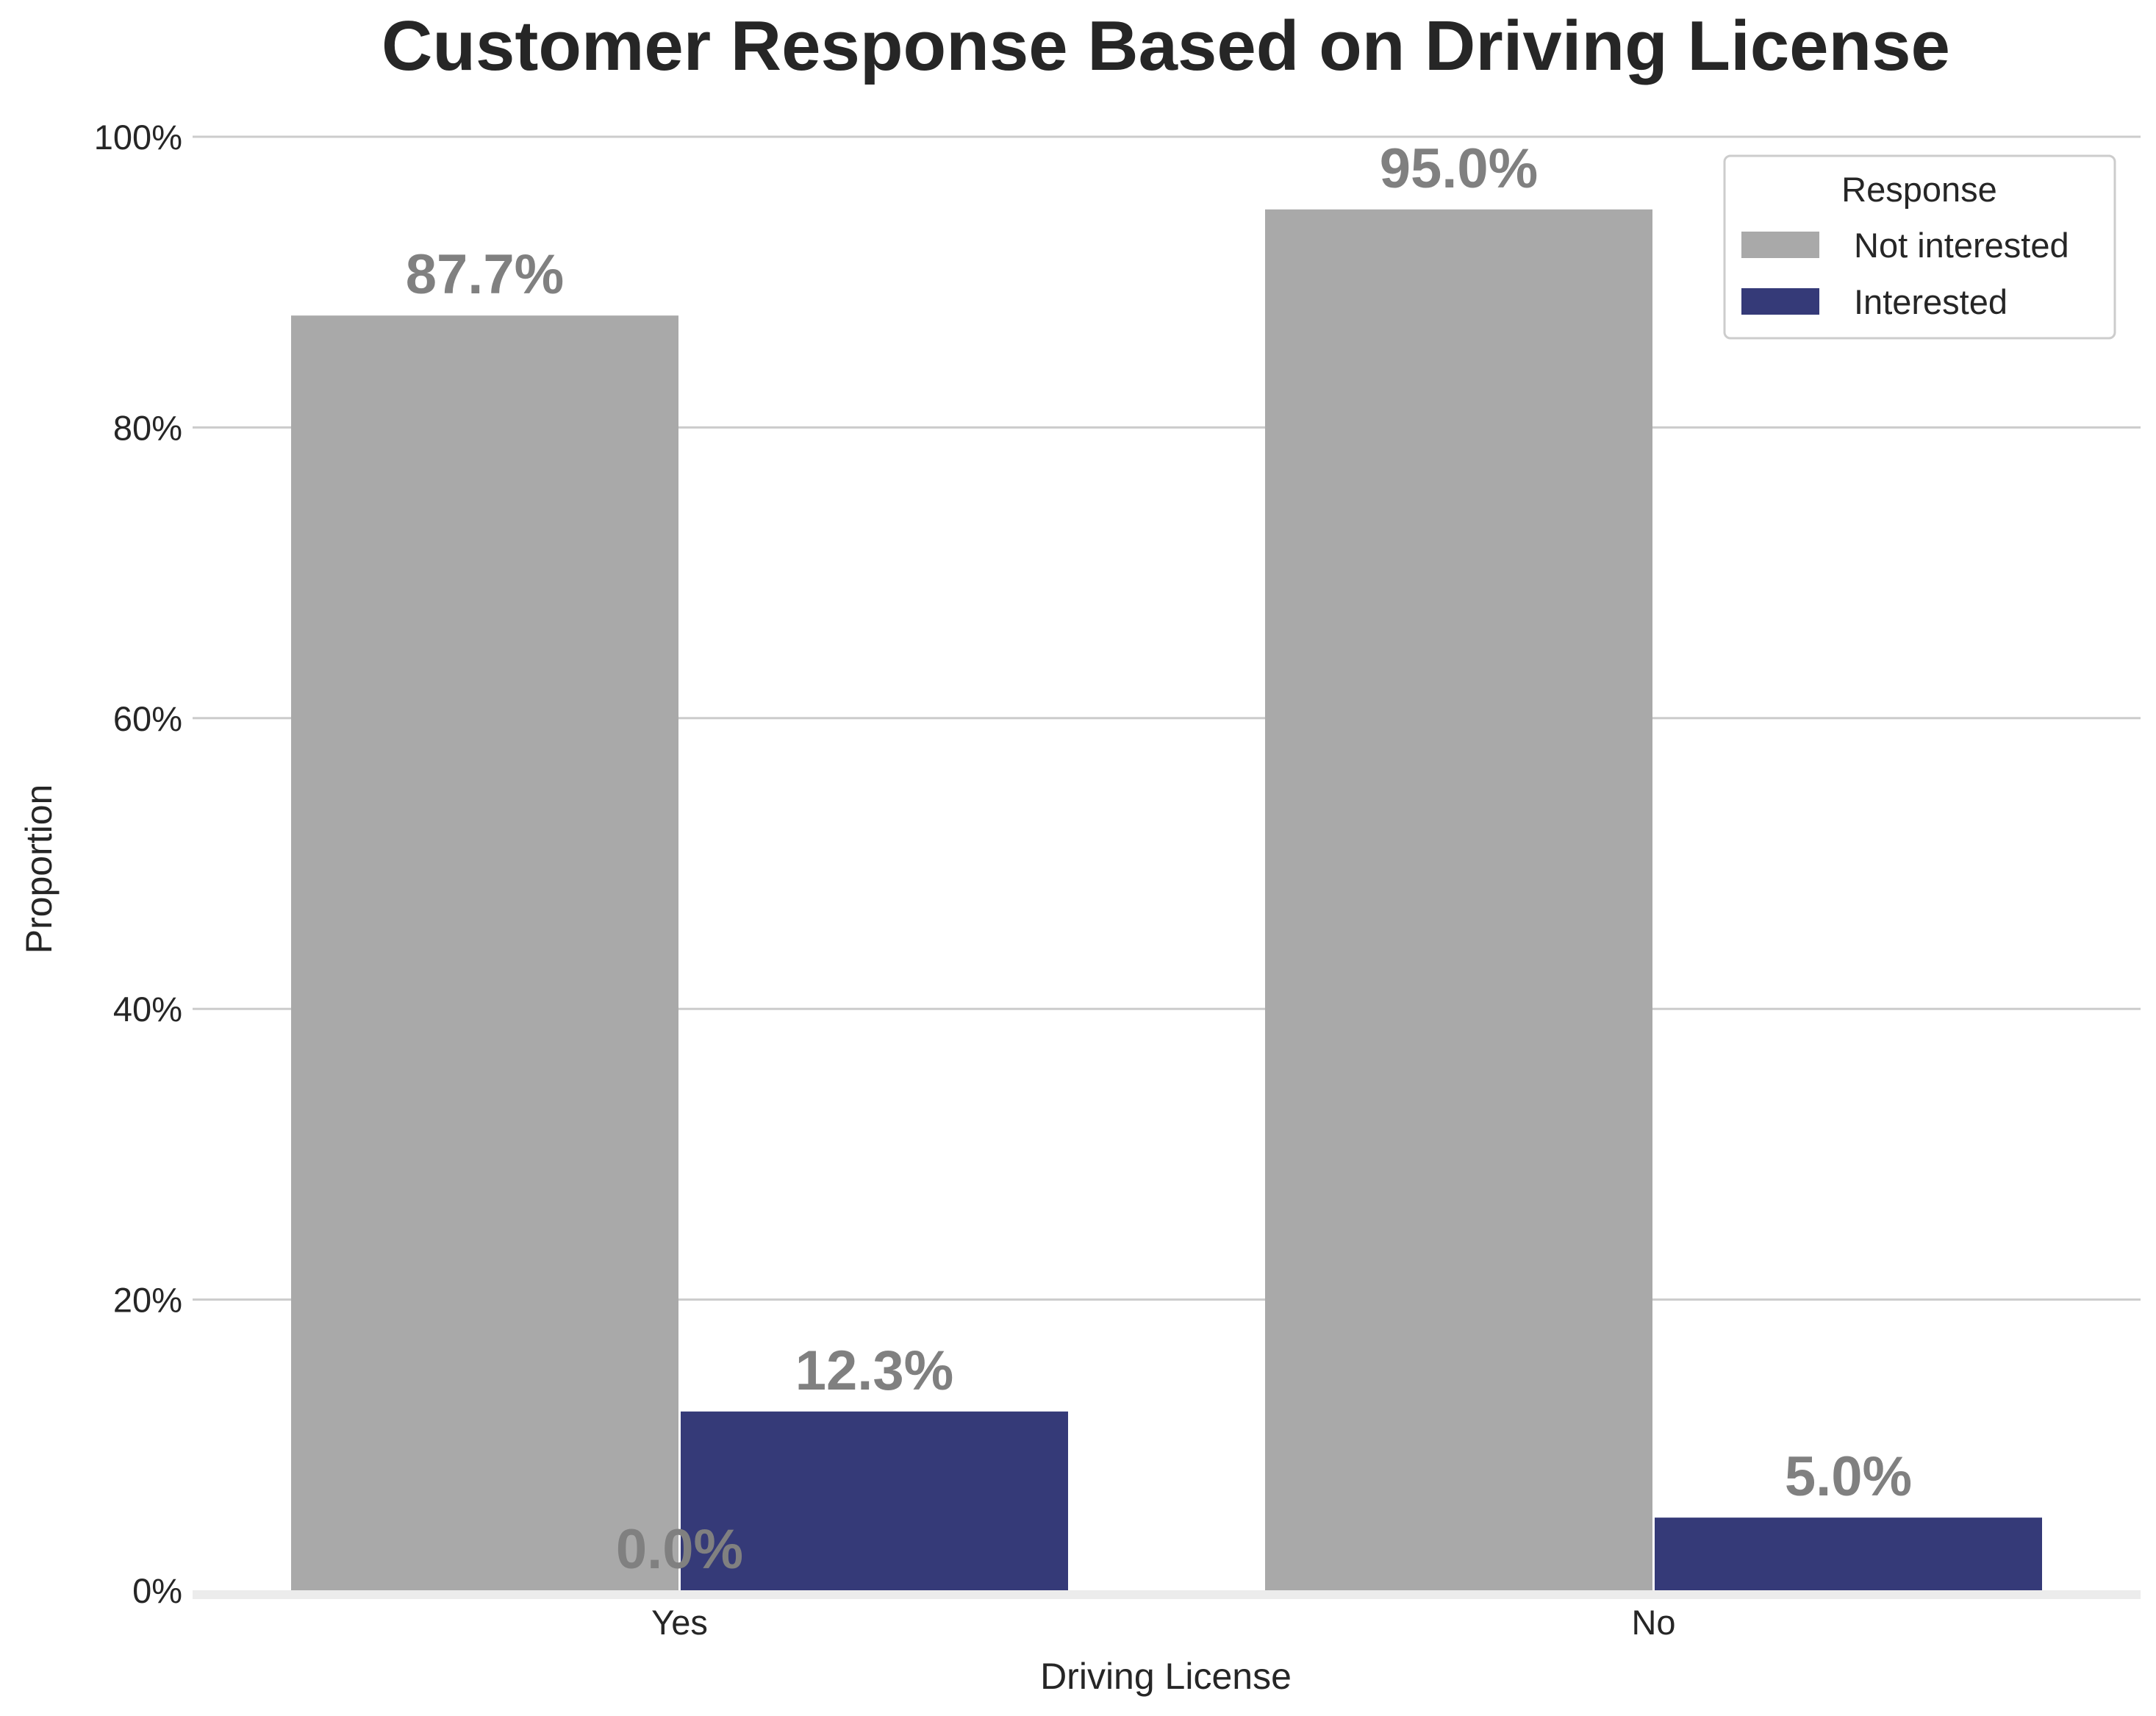  I want to click on bar-value-label: 12.3%, so click(875, 1371).